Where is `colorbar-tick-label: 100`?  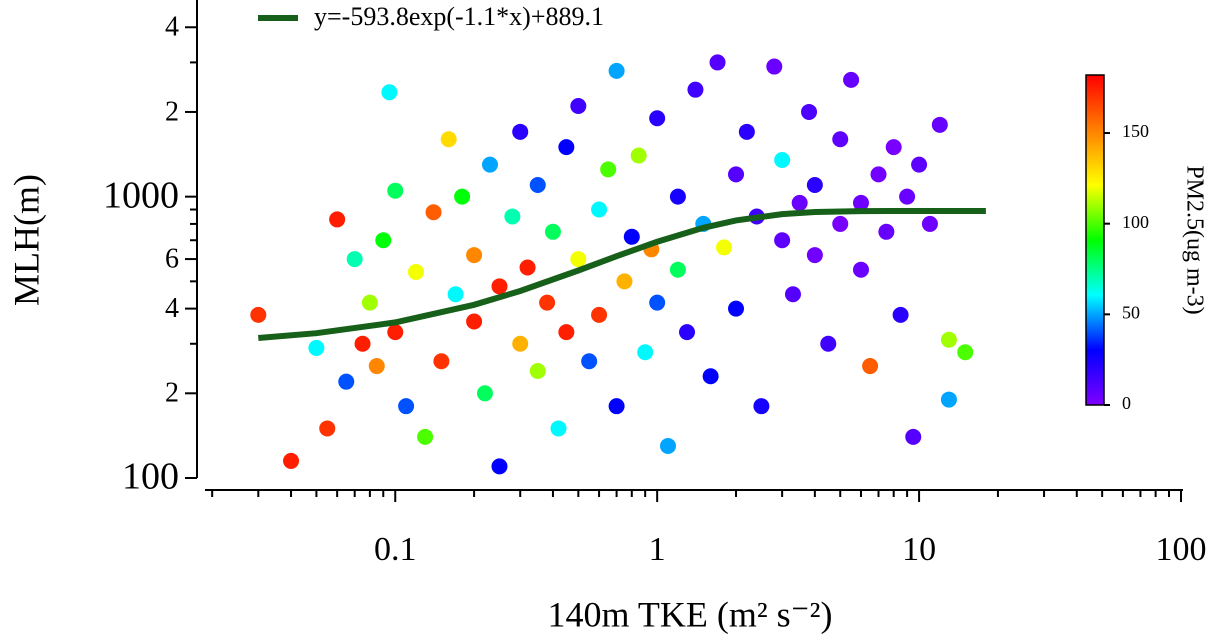 colorbar-tick-label: 100 is located at coordinates (1135, 222).